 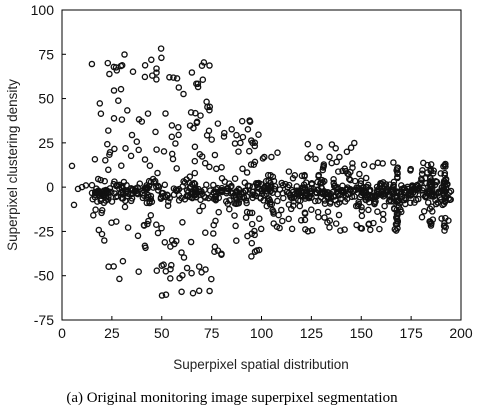 What do you see at coordinates (262, 333) in the screenshot?
I see `x-tick-label: 100` at bounding box center [262, 333].